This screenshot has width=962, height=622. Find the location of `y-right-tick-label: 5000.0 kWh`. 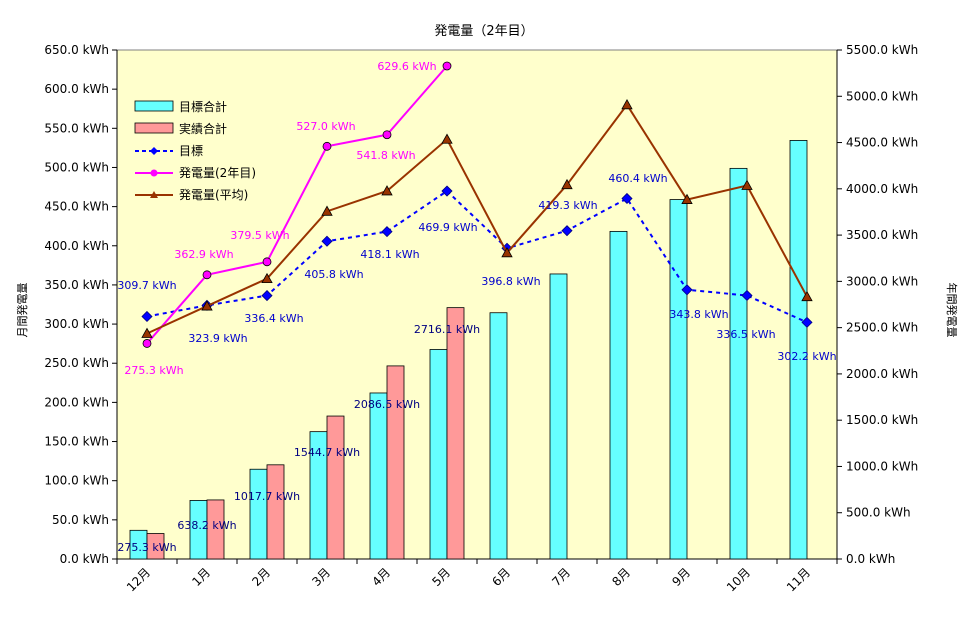

y-right-tick-label: 5000.0 kWh is located at coordinates (882, 96).